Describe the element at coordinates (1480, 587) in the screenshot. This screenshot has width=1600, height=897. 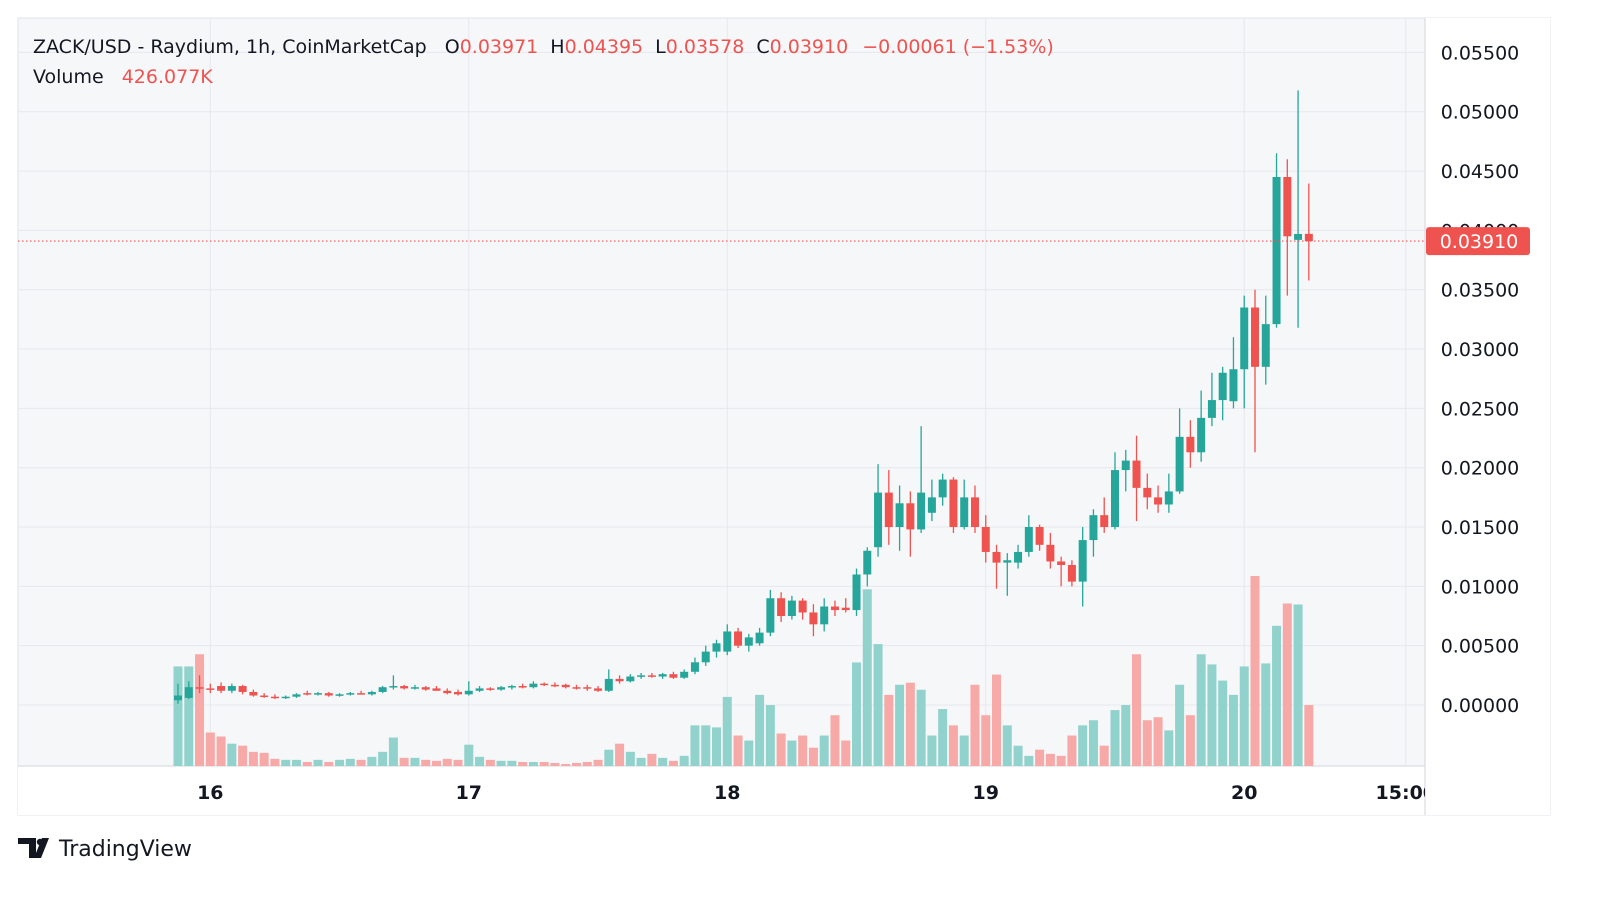
I see `y-tick-label: 0.01000` at that location.